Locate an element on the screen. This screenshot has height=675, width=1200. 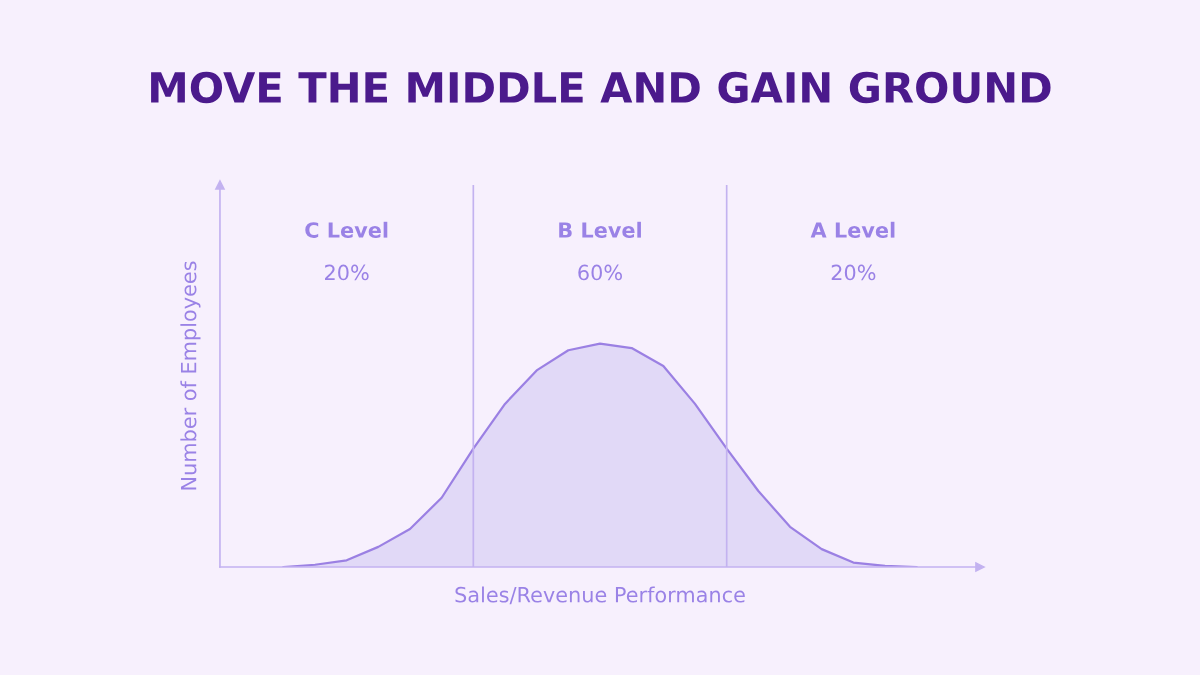
chart-title: MOVE THE MIDDLE AND GAIN GROUND is located at coordinates (601, 87).